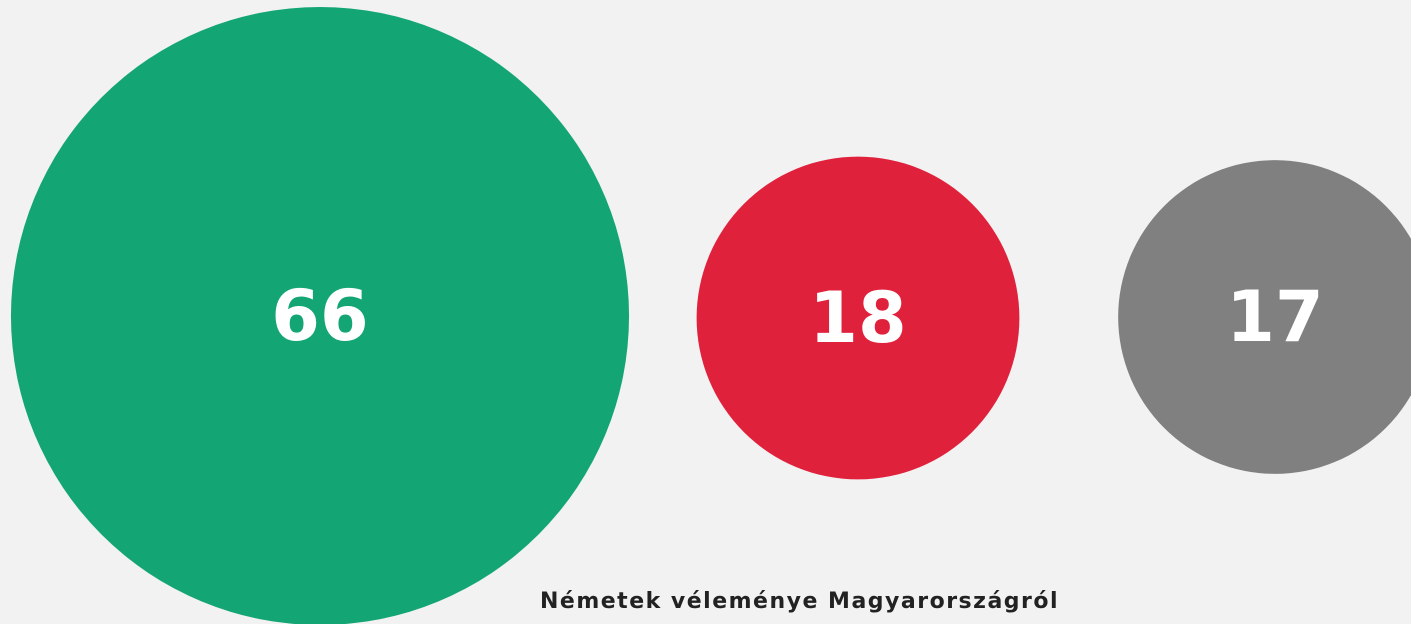 This screenshot has width=1411, height=624. I want to click on chart-title: Németek véleménye Magyarországról, so click(799, 601).